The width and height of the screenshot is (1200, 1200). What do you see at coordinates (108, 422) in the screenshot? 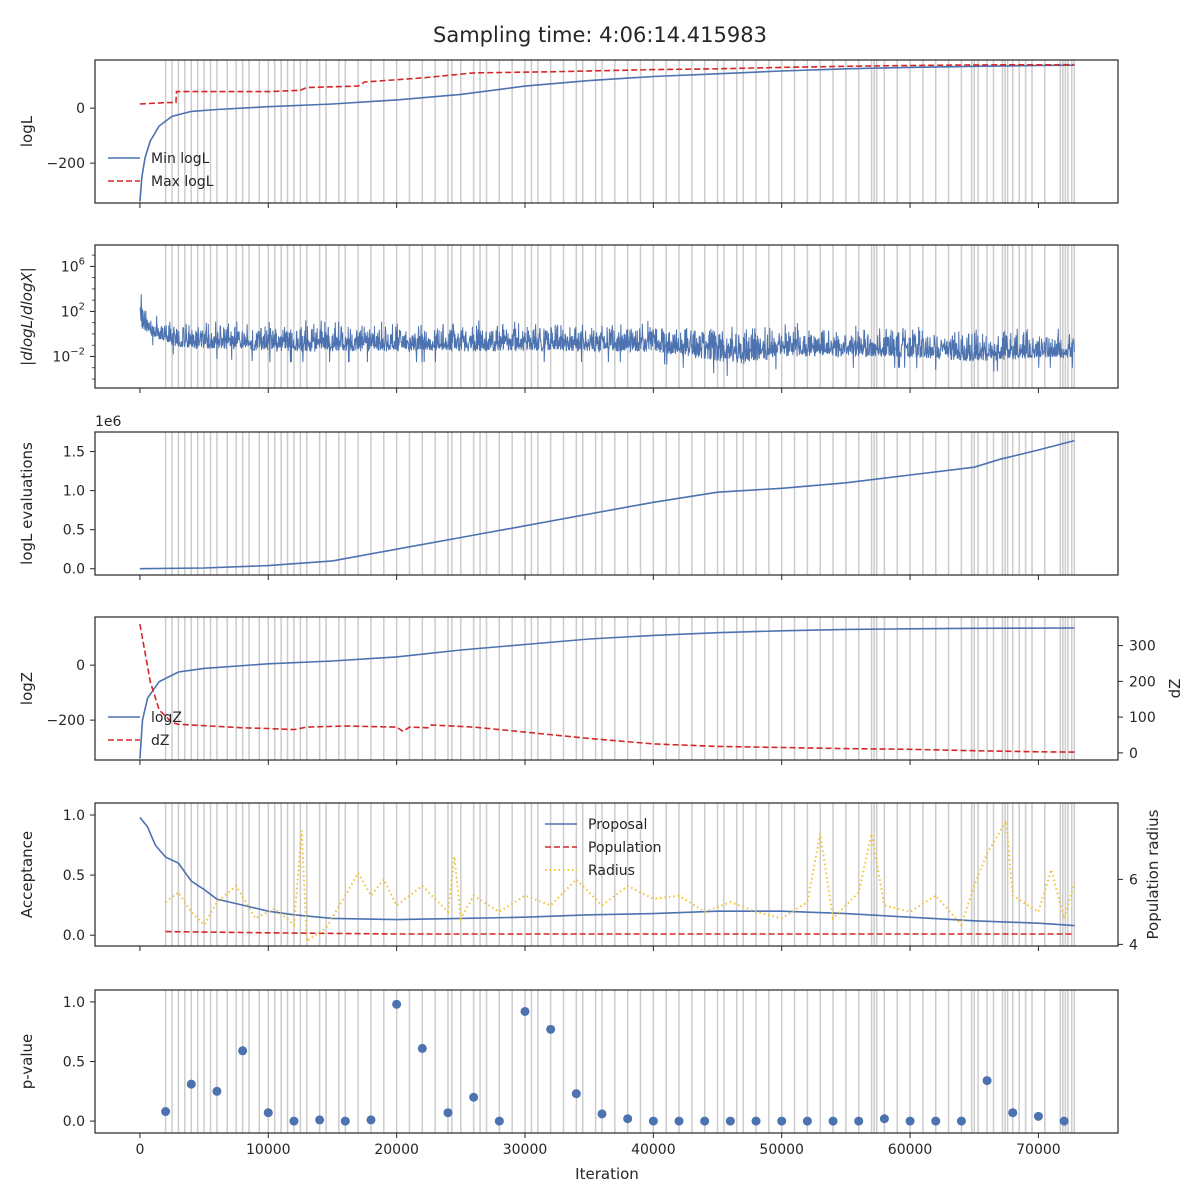
I see `y-offset-label: 1e6` at bounding box center [108, 422].